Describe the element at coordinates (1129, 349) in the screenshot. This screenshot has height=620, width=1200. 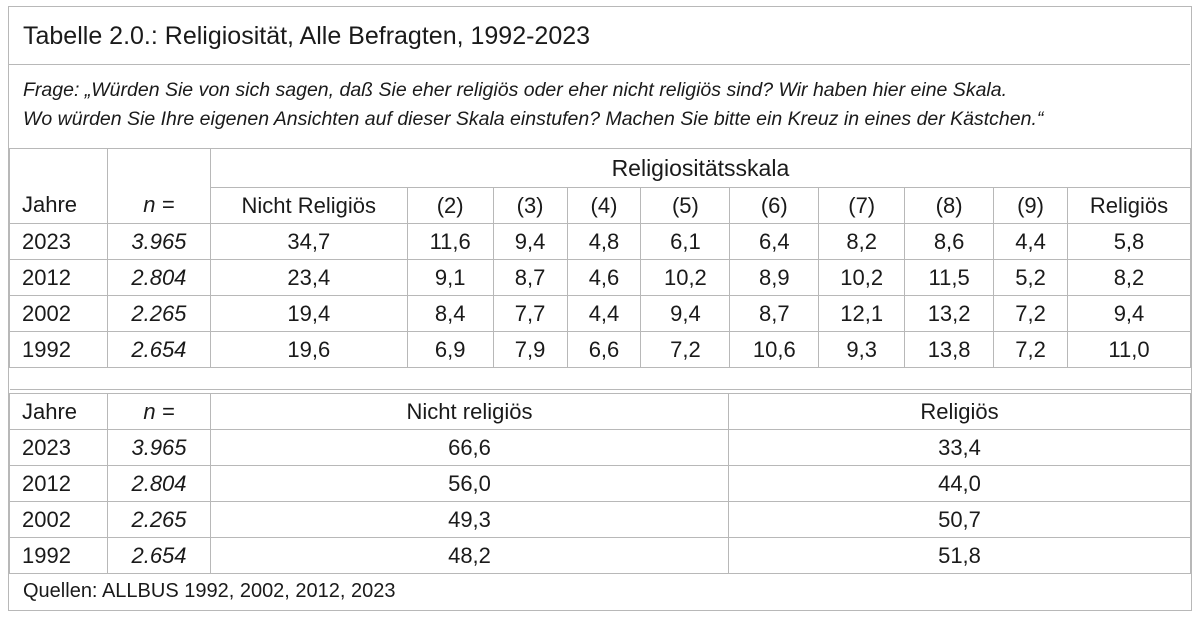
I see `percentage-cell: 11,0` at that location.